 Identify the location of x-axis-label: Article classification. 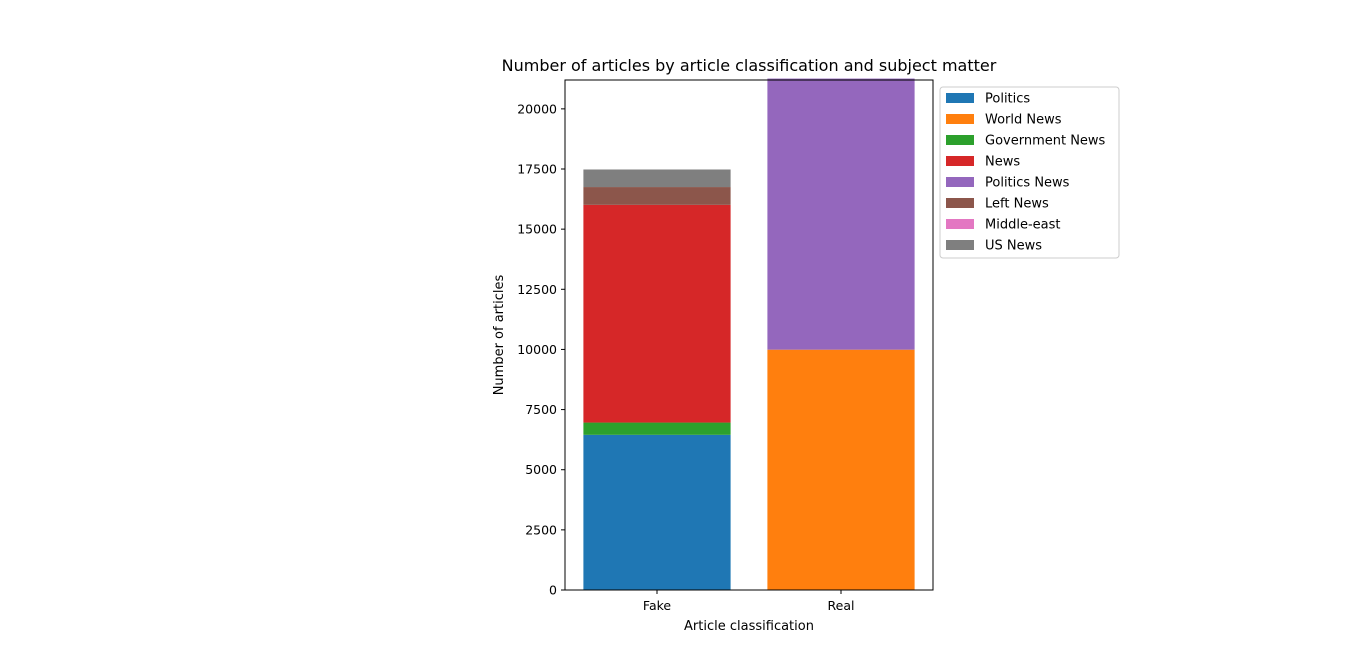
(749, 626).